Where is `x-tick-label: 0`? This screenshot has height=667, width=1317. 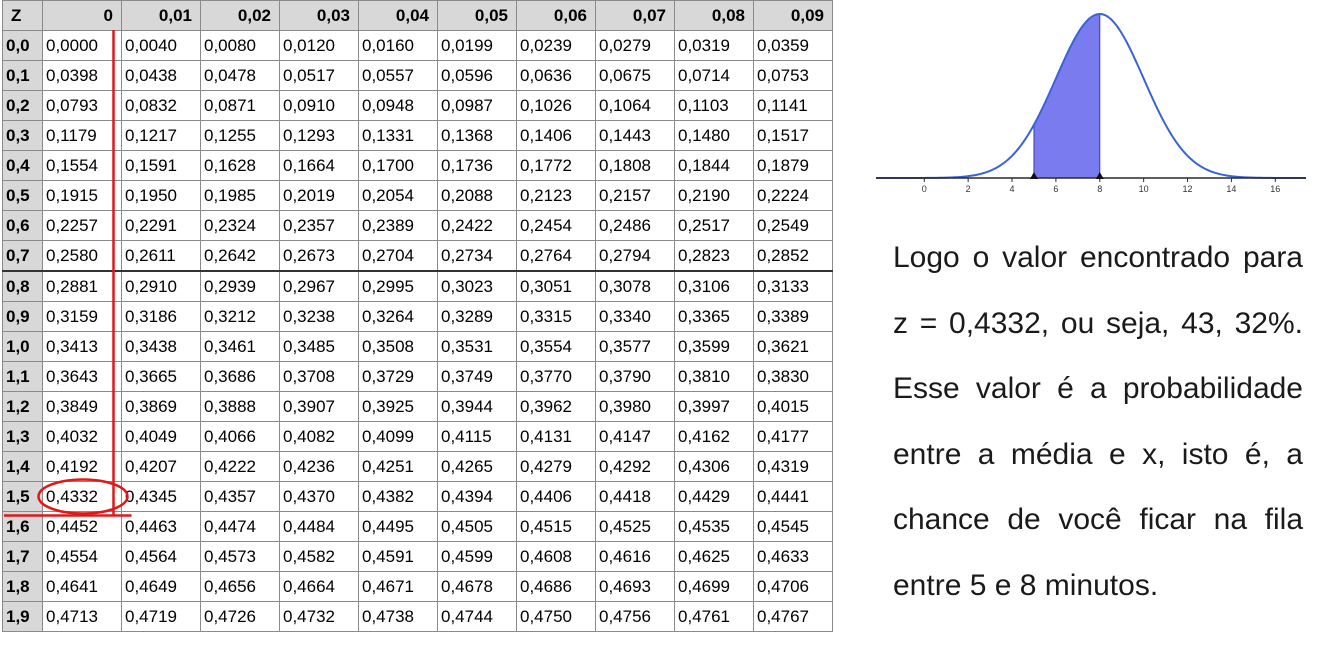 x-tick-label: 0 is located at coordinates (924, 189).